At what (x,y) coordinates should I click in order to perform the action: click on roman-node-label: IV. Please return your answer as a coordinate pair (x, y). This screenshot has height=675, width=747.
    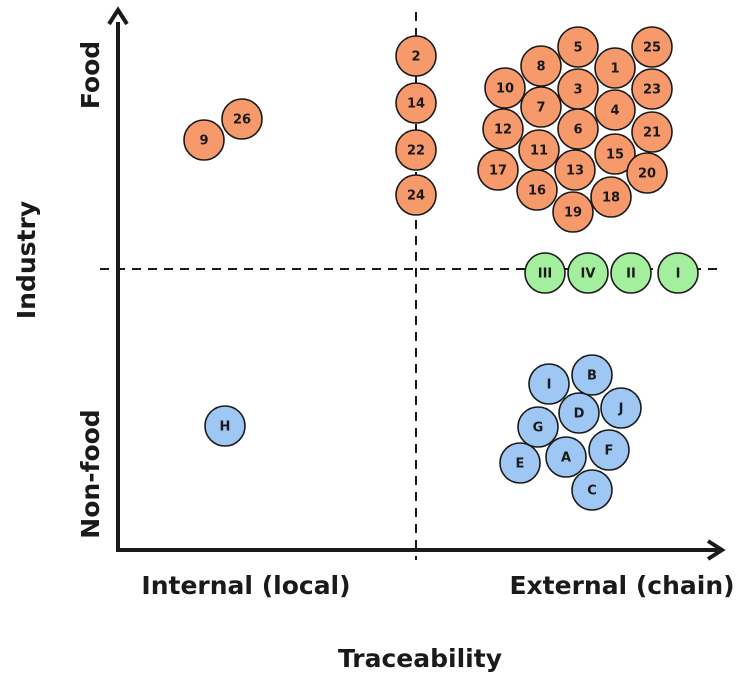
    Looking at the image, I should click on (588, 274).